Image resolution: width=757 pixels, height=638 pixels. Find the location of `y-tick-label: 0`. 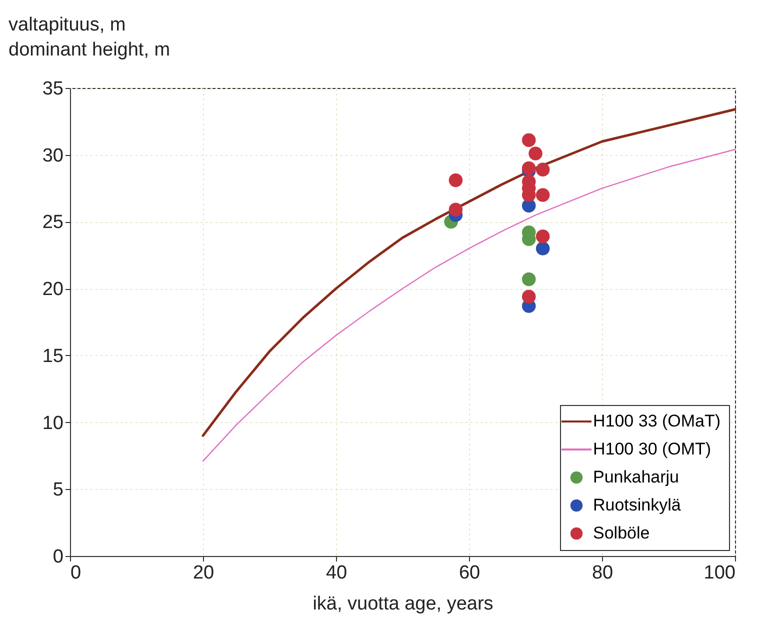

y-tick-label: 0 is located at coordinates (58, 557).